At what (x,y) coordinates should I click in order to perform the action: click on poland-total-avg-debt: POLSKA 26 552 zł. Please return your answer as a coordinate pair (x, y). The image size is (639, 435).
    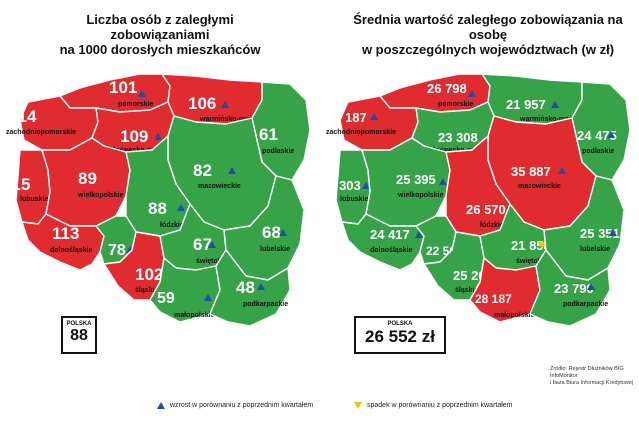
    Looking at the image, I should click on (400, 335).